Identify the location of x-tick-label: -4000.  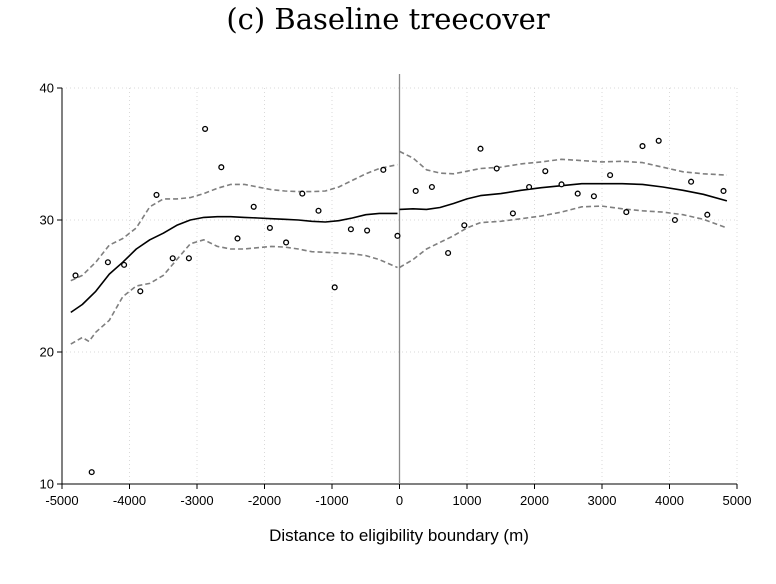
(129, 500).